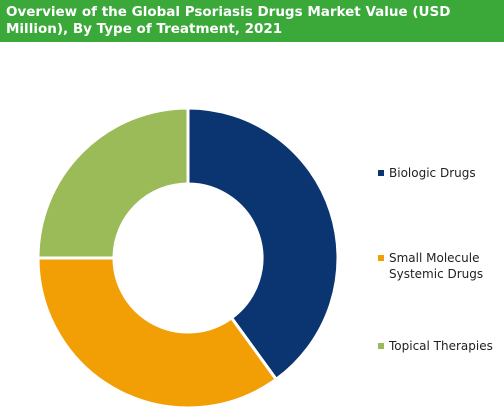  I want to click on legend-item: Small Molecule Systemic Drugs, so click(441, 266).